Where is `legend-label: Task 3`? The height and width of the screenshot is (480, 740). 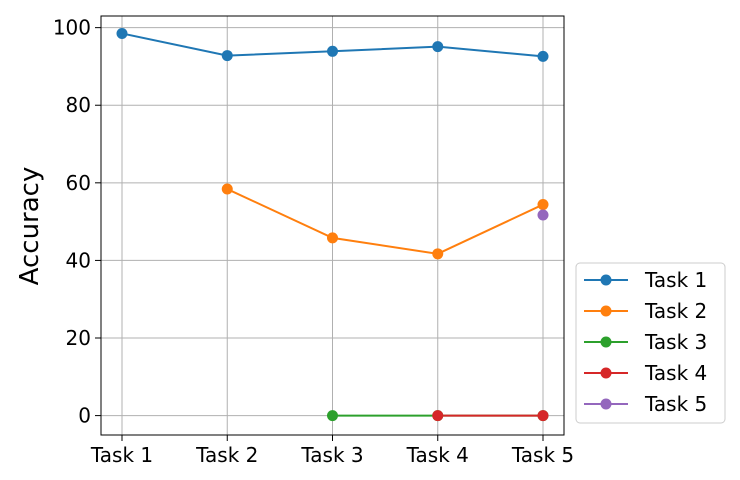
legend-label: Task 3 is located at coordinates (675, 342).